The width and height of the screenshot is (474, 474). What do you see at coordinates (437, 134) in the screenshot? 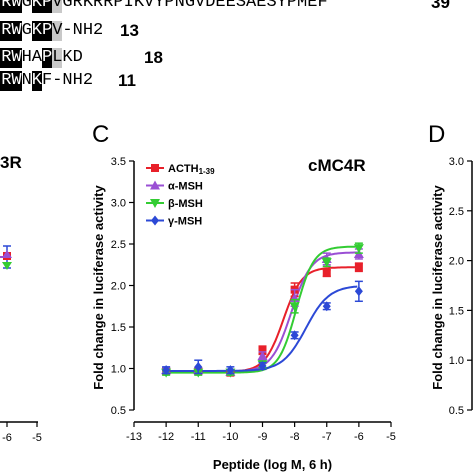
I see `panel-d-letter: D` at bounding box center [437, 134].